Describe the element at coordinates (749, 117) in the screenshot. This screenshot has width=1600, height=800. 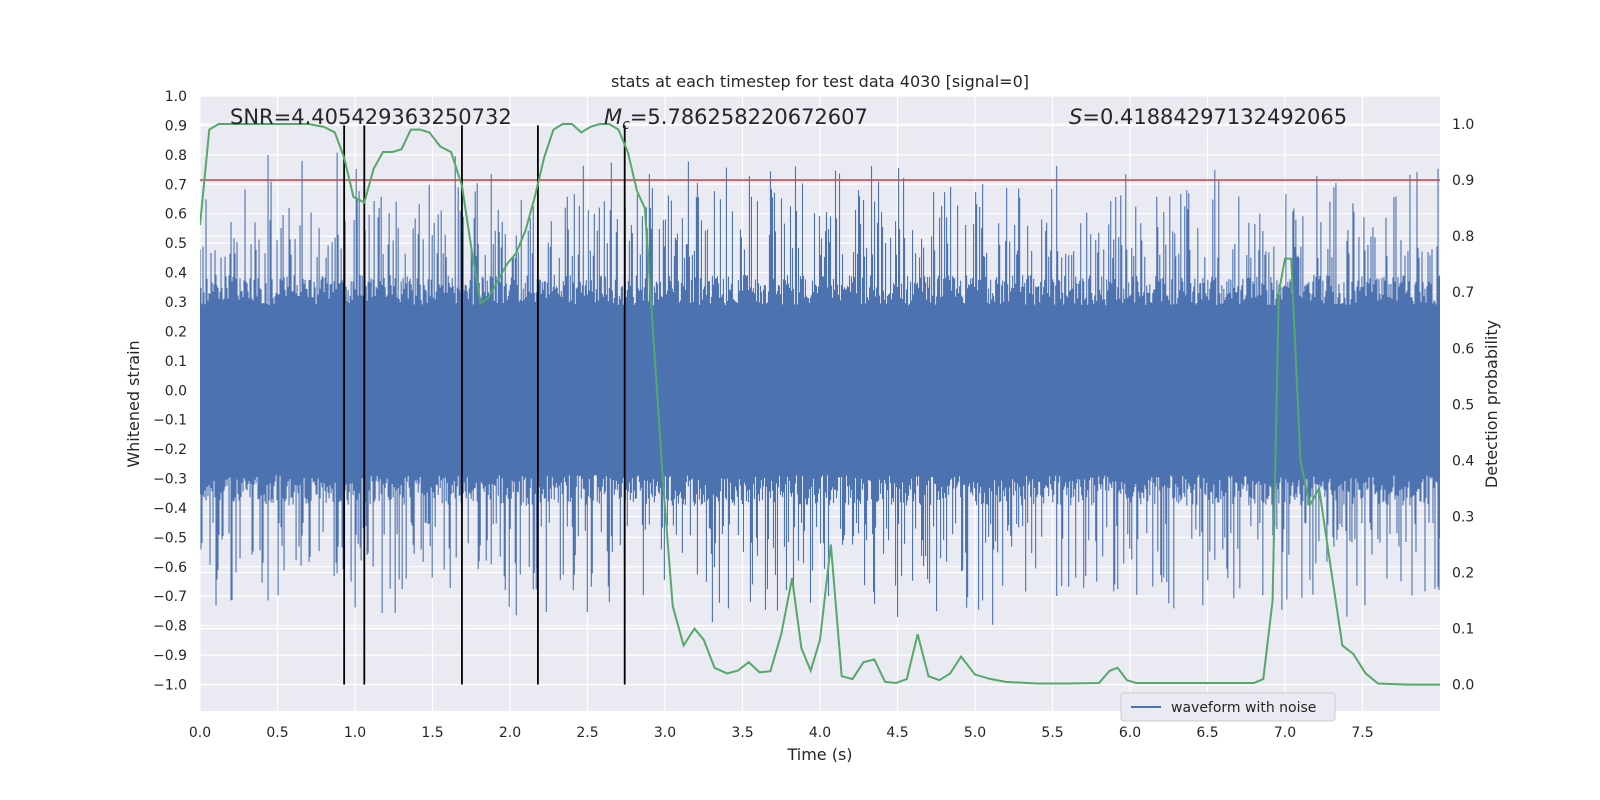
I see `chirp-mass-value: =5.786258220672607` at that location.